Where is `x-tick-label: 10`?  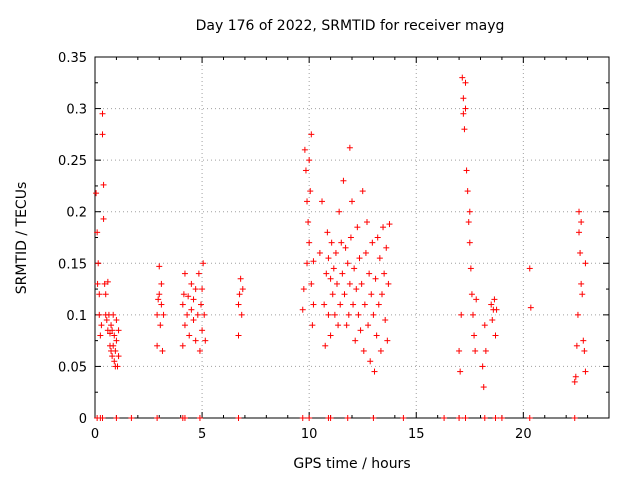 x-tick-label: 10 is located at coordinates (309, 434).